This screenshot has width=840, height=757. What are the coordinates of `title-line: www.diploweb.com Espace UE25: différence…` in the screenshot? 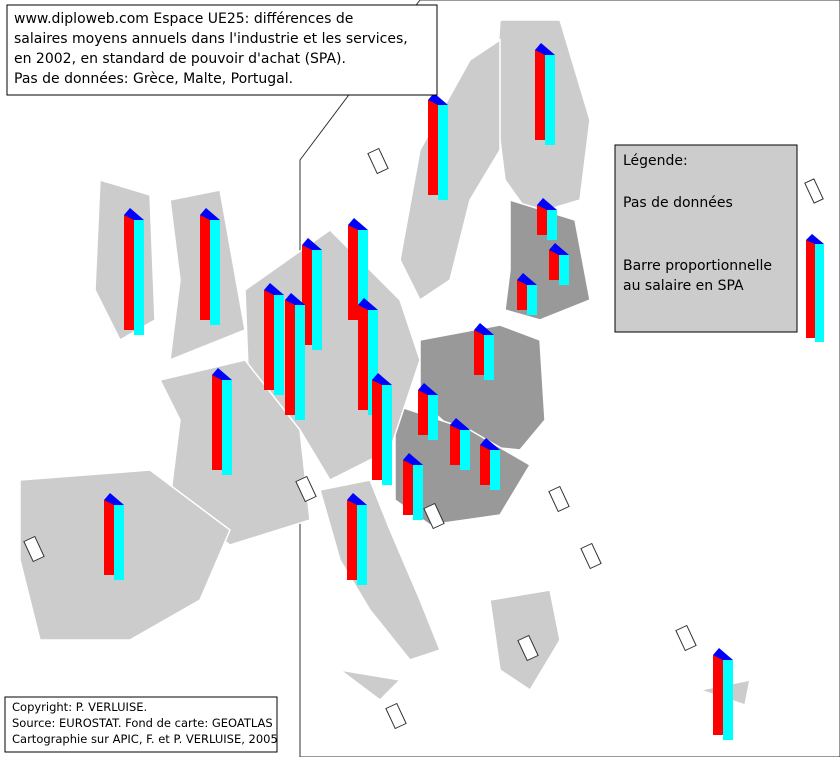 It's located at (183, 19).